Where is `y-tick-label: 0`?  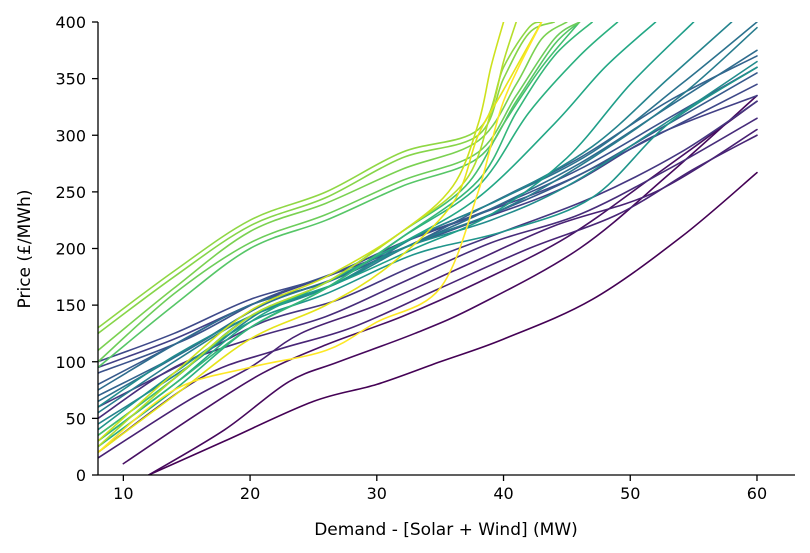 y-tick-label: 0 is located at coordinates (81, 475).